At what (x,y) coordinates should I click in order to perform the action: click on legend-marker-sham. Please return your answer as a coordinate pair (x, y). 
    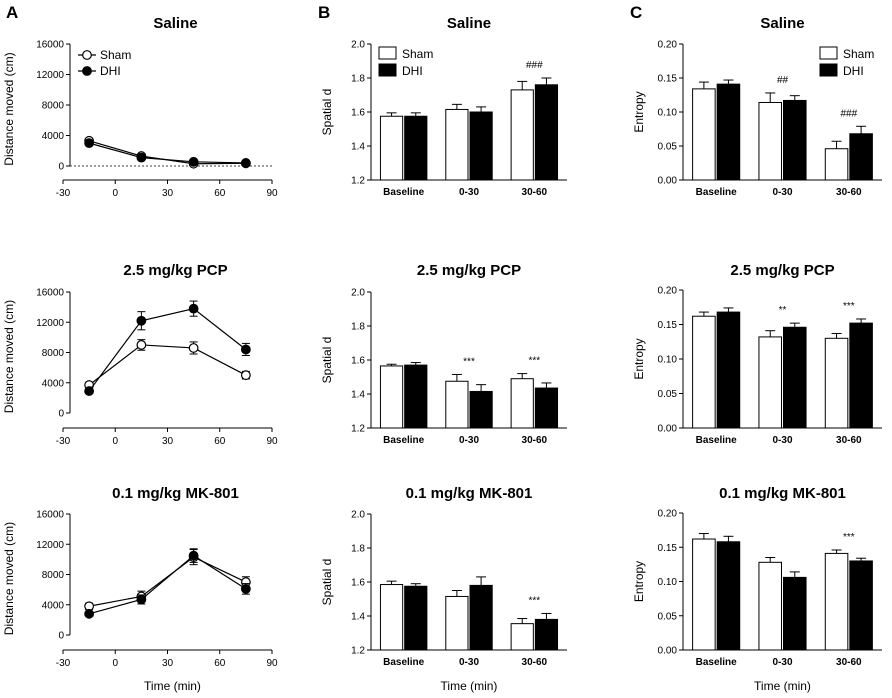
    Looking at the image, I should click on (87, 55).